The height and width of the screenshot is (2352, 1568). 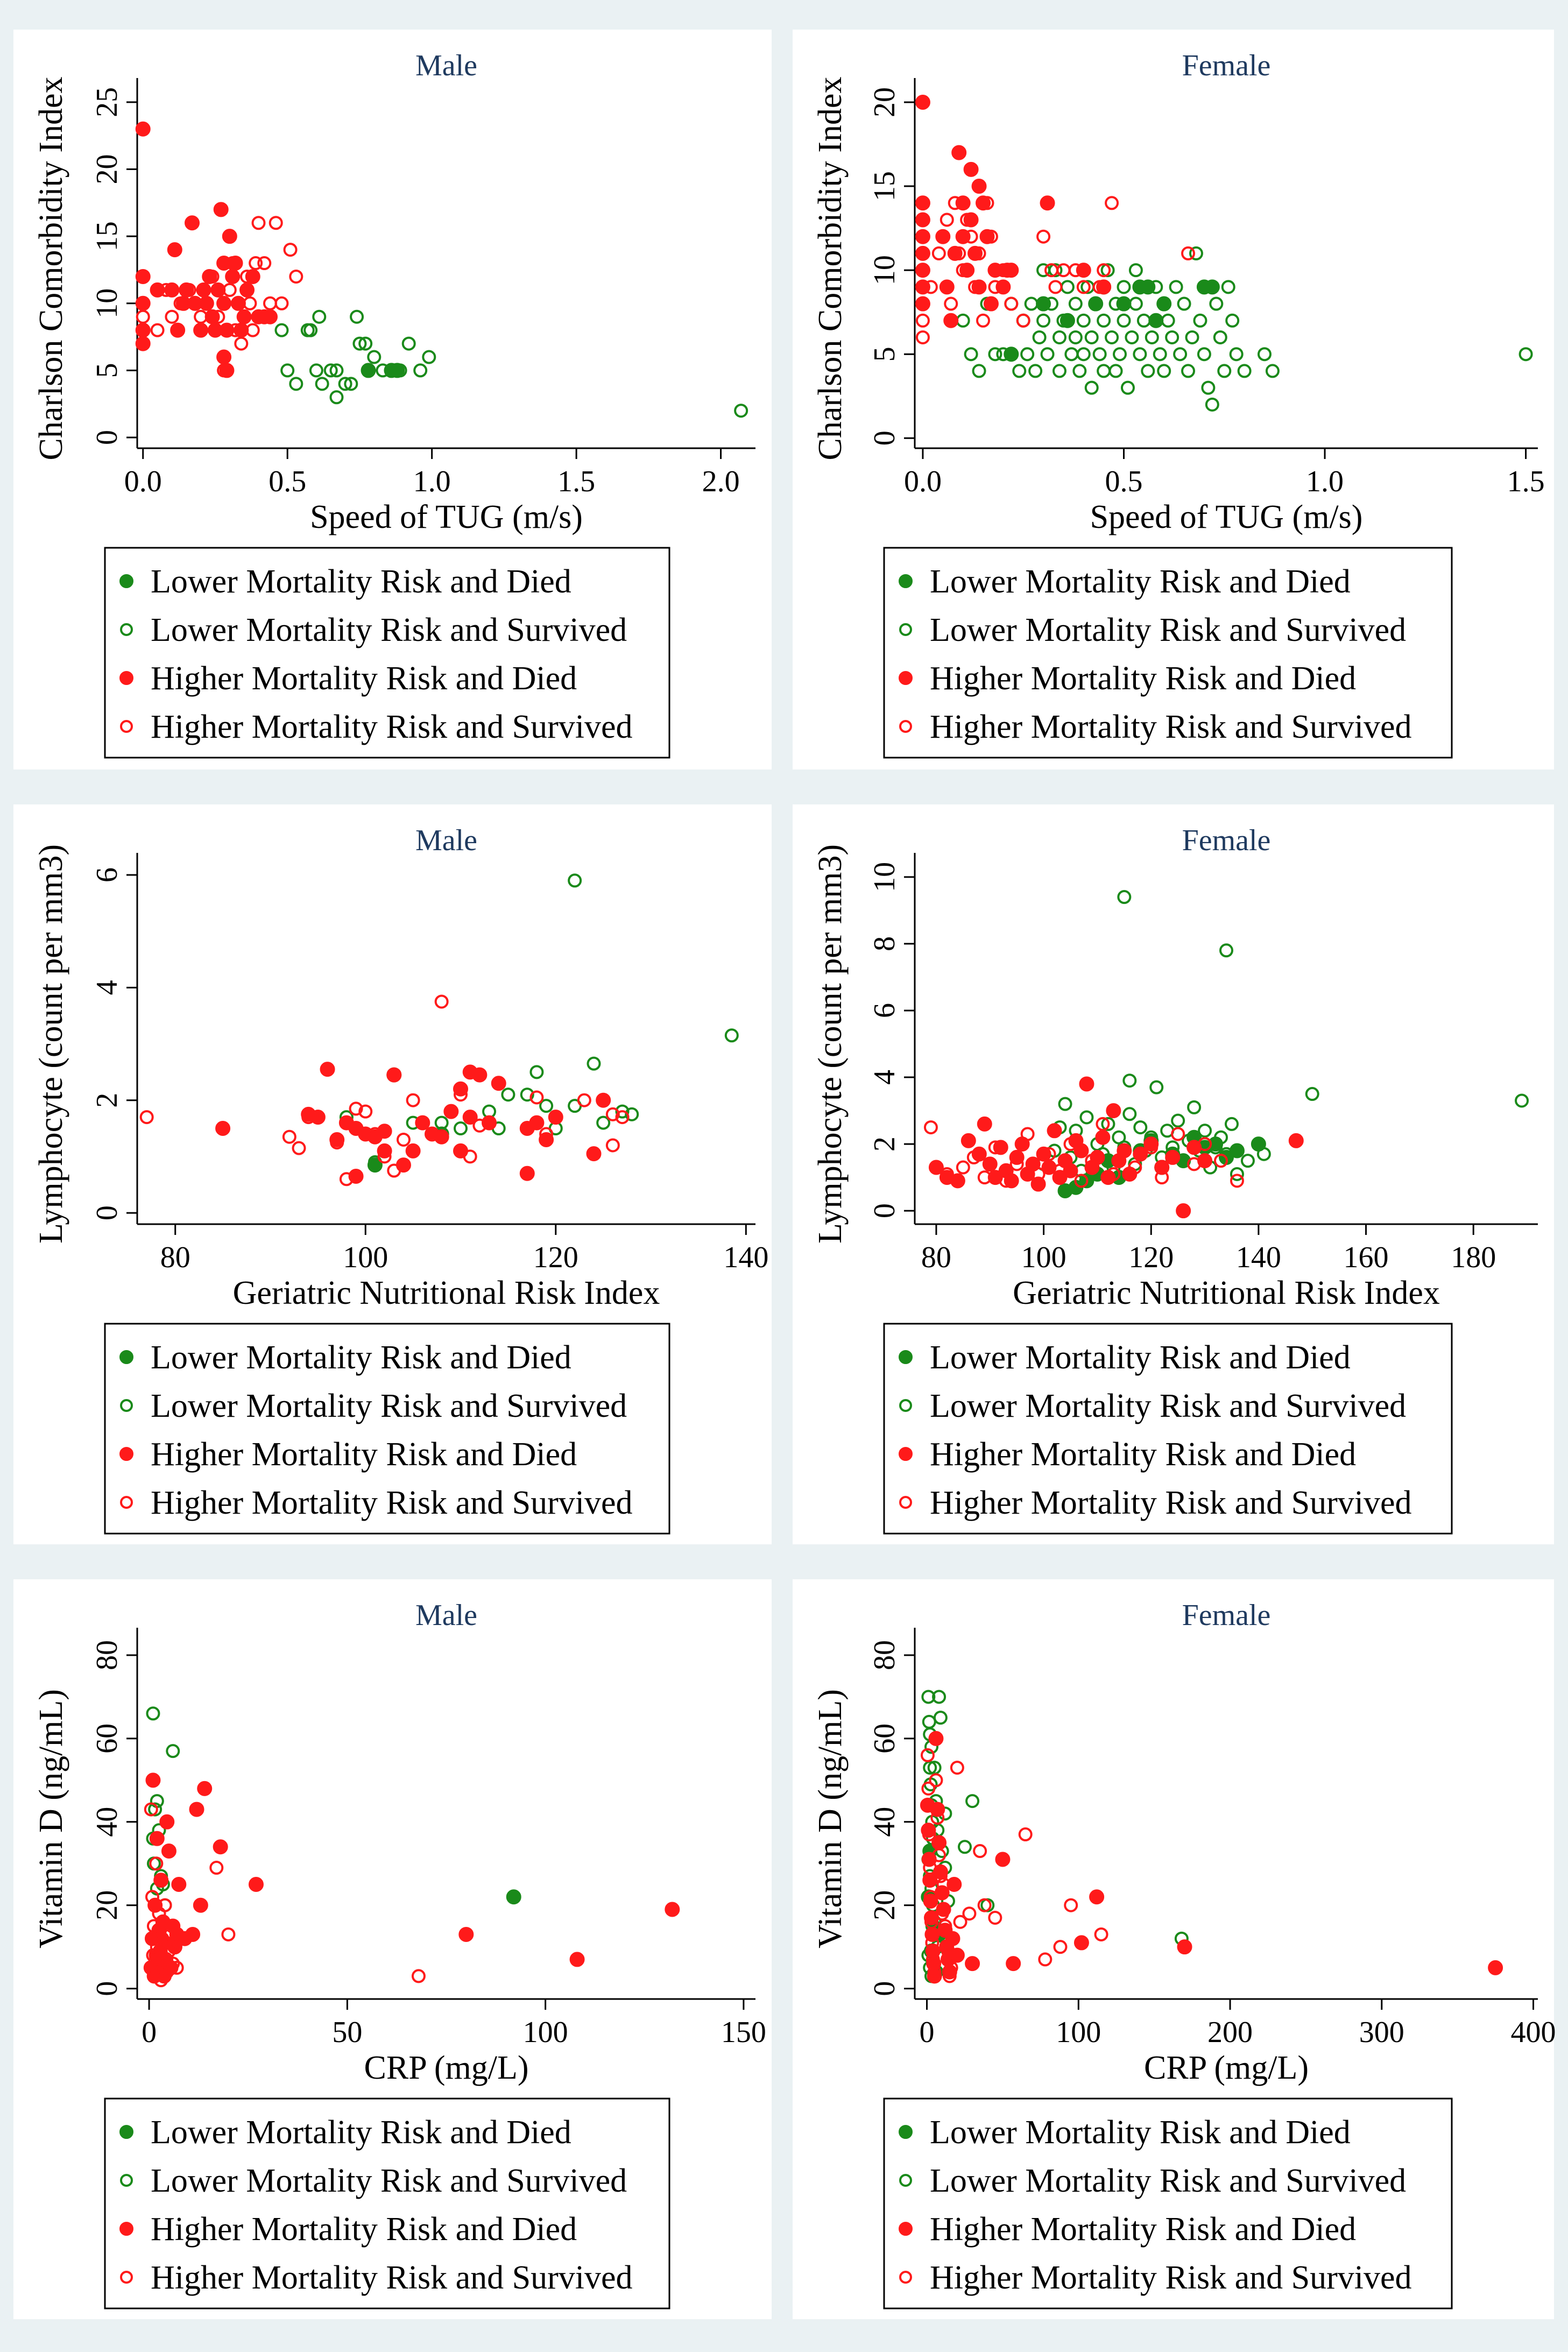 I want to click on tug_male-legend-label: Lower Mortality Risk and Died, so click(x=361, y=581).